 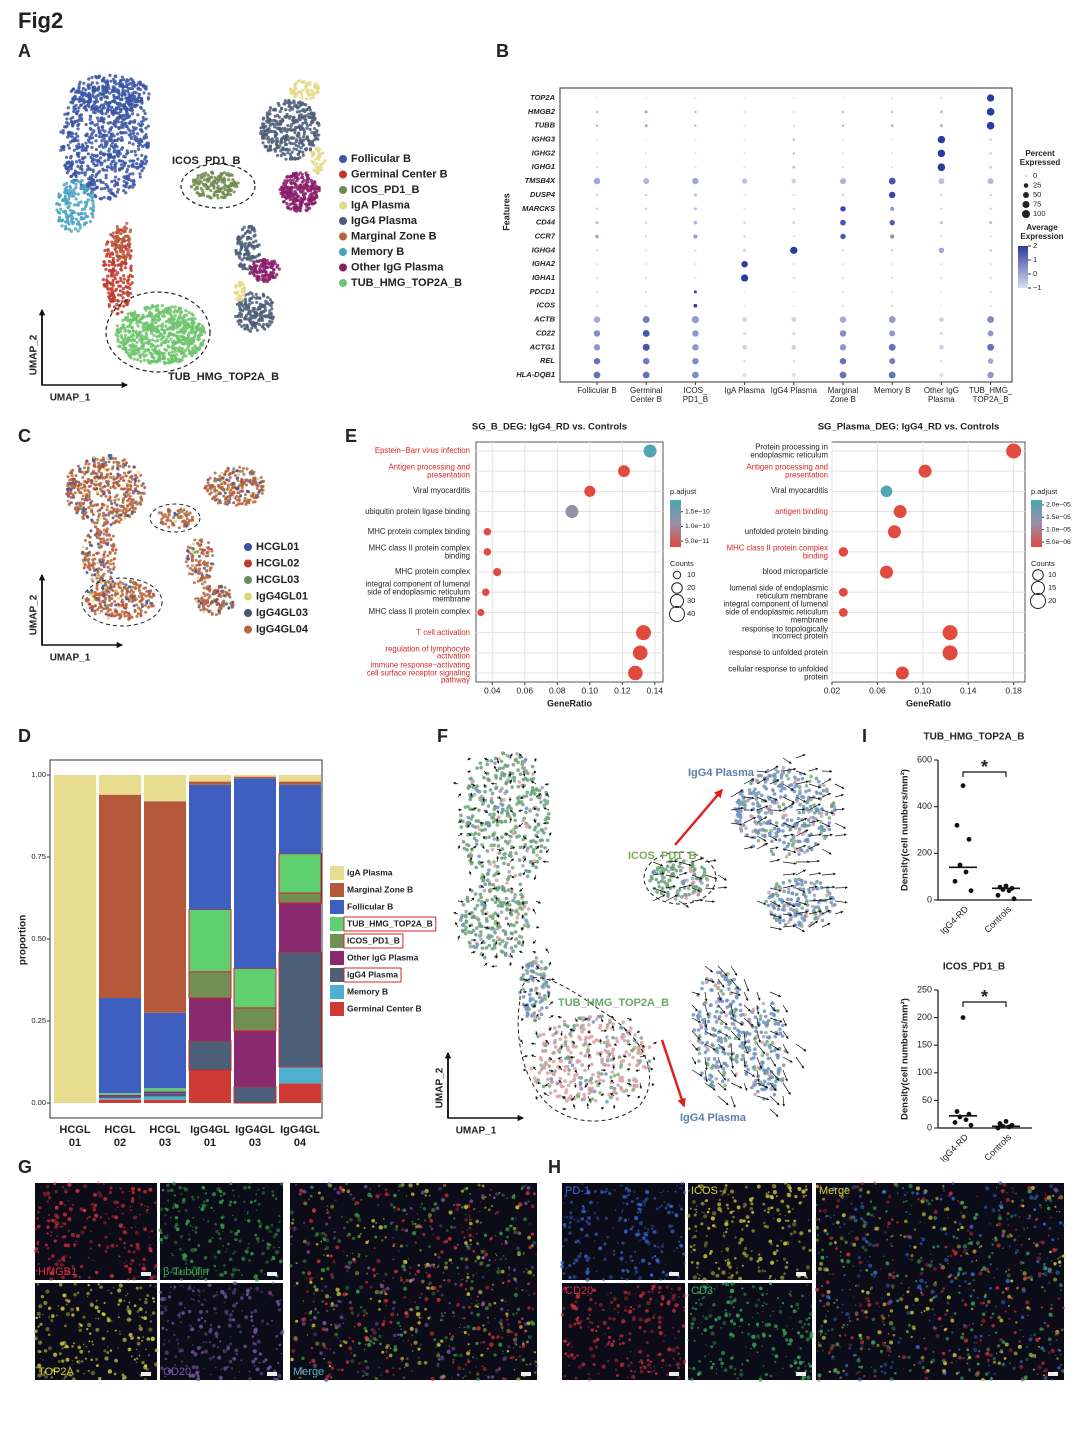 I want to click on y-axis-label: UMAP_2, so click(x=34, y=354).